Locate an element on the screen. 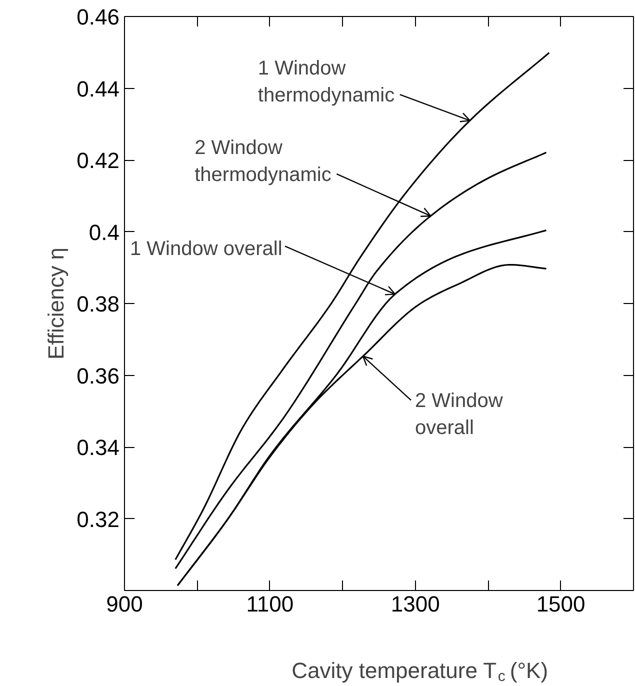 This screenshot has height=686, width=635. y-tick-label: 0.32 is located at coordinates (98, 519).